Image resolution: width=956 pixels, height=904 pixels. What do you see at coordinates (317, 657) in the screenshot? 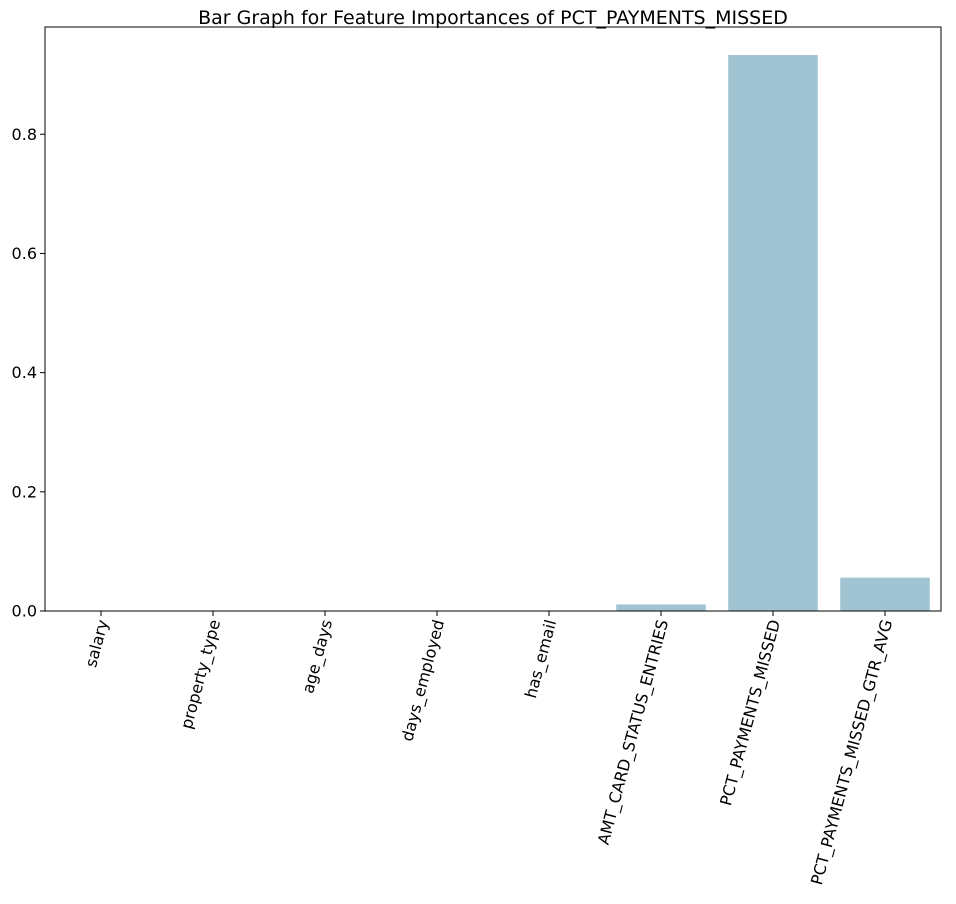
I see `x-tick-label: age_days` at bounding box center [317, 657].